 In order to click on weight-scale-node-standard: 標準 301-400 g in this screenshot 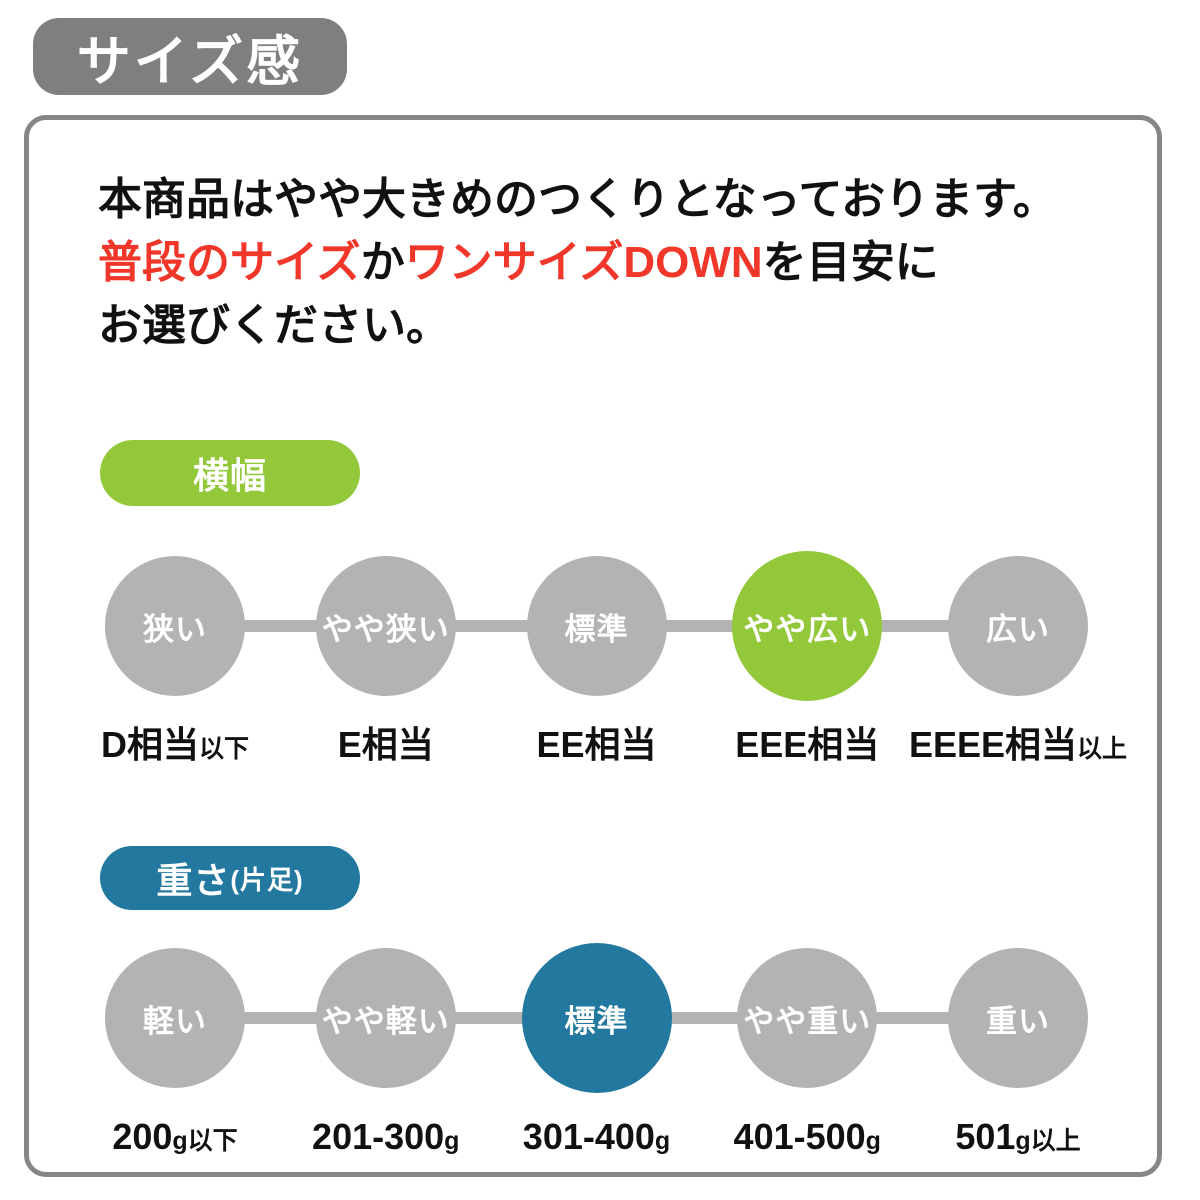, I will do `click(596, 1053)`.